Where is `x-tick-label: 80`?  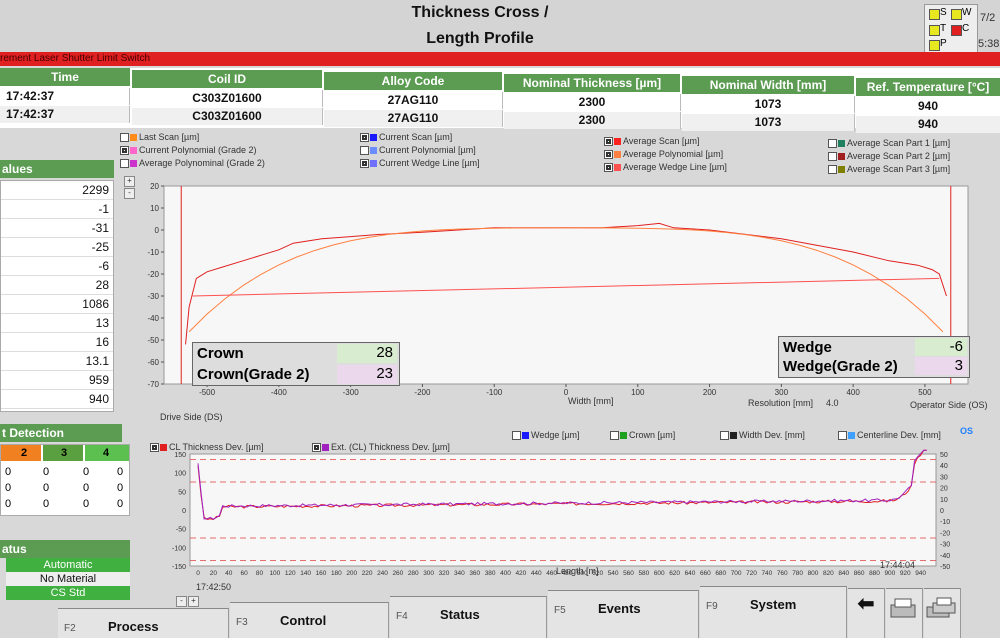 x-tick-label: 80 is located at coordinates (260, 573).